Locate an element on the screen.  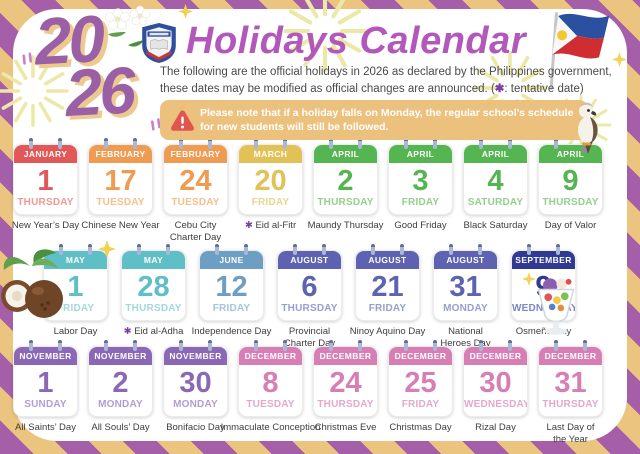
date-number: 28 is located at coordinates (153, 287).